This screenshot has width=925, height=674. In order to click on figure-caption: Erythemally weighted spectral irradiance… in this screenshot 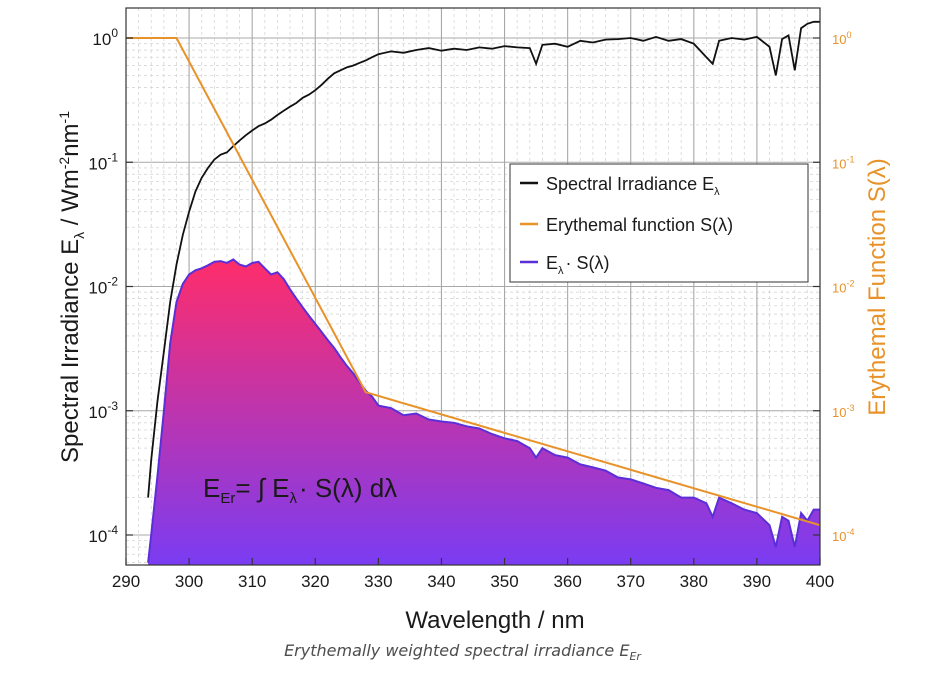, I will do `click(462, 652)`.